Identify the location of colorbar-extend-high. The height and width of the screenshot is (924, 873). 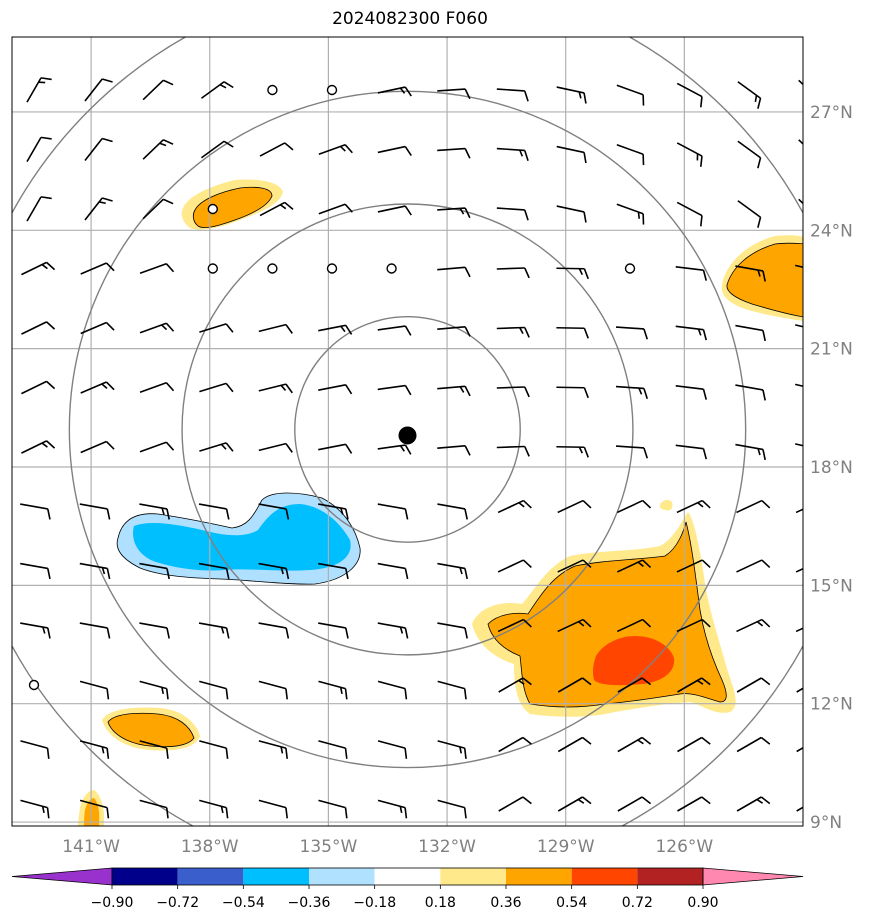
(753, 876).